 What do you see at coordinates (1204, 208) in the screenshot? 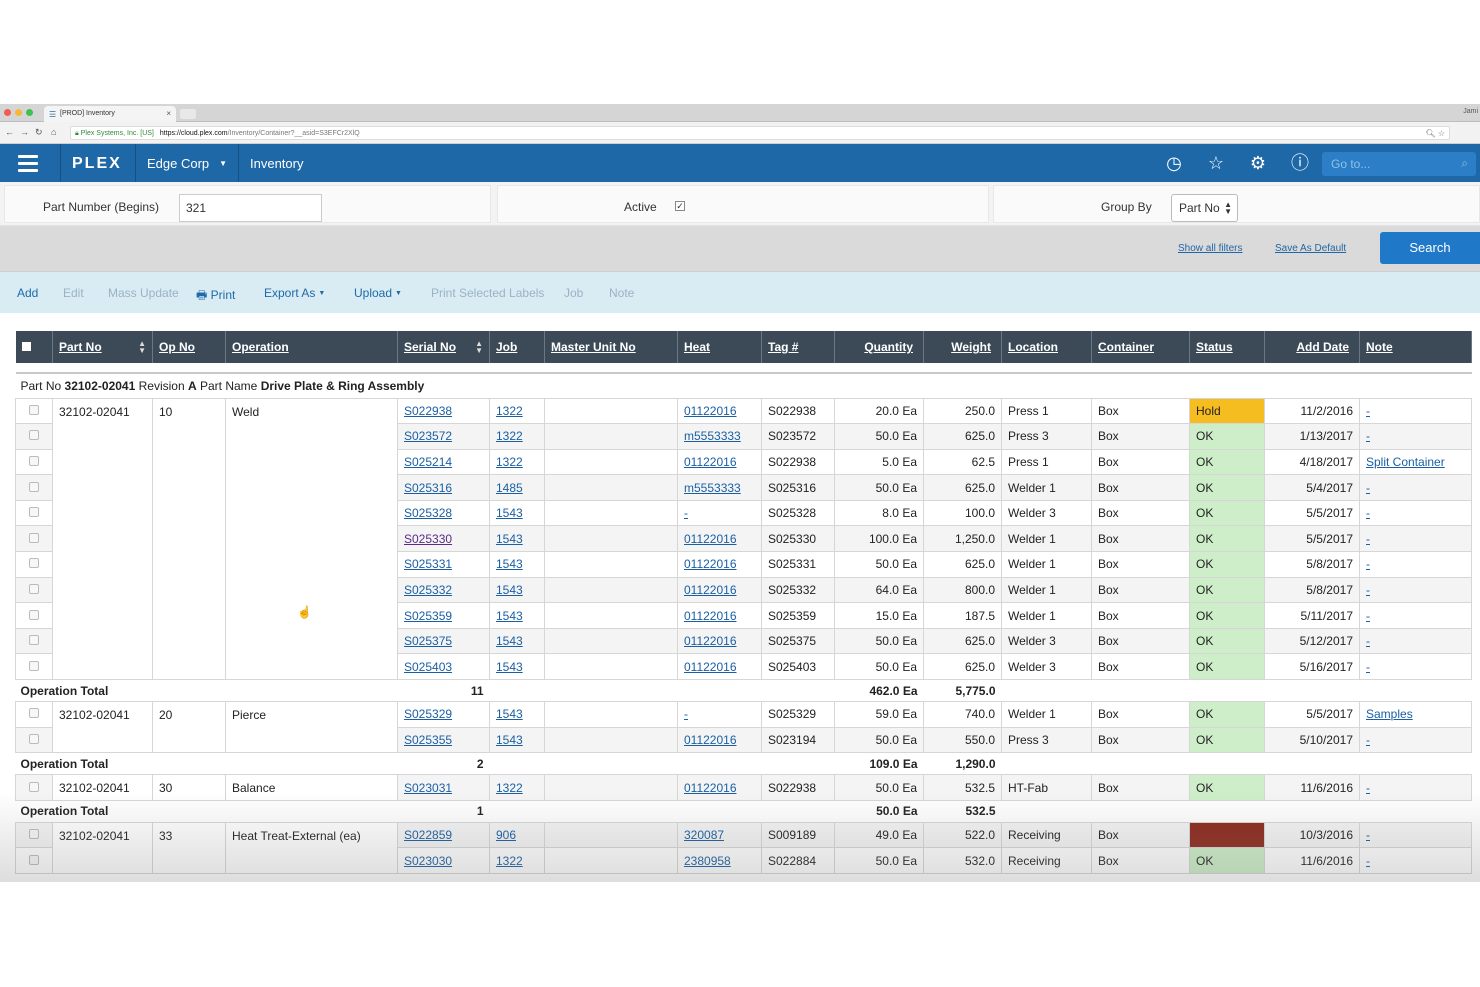
I see `group-by-select: Part No ▲ ▼` at bounding box center [1204, 208].